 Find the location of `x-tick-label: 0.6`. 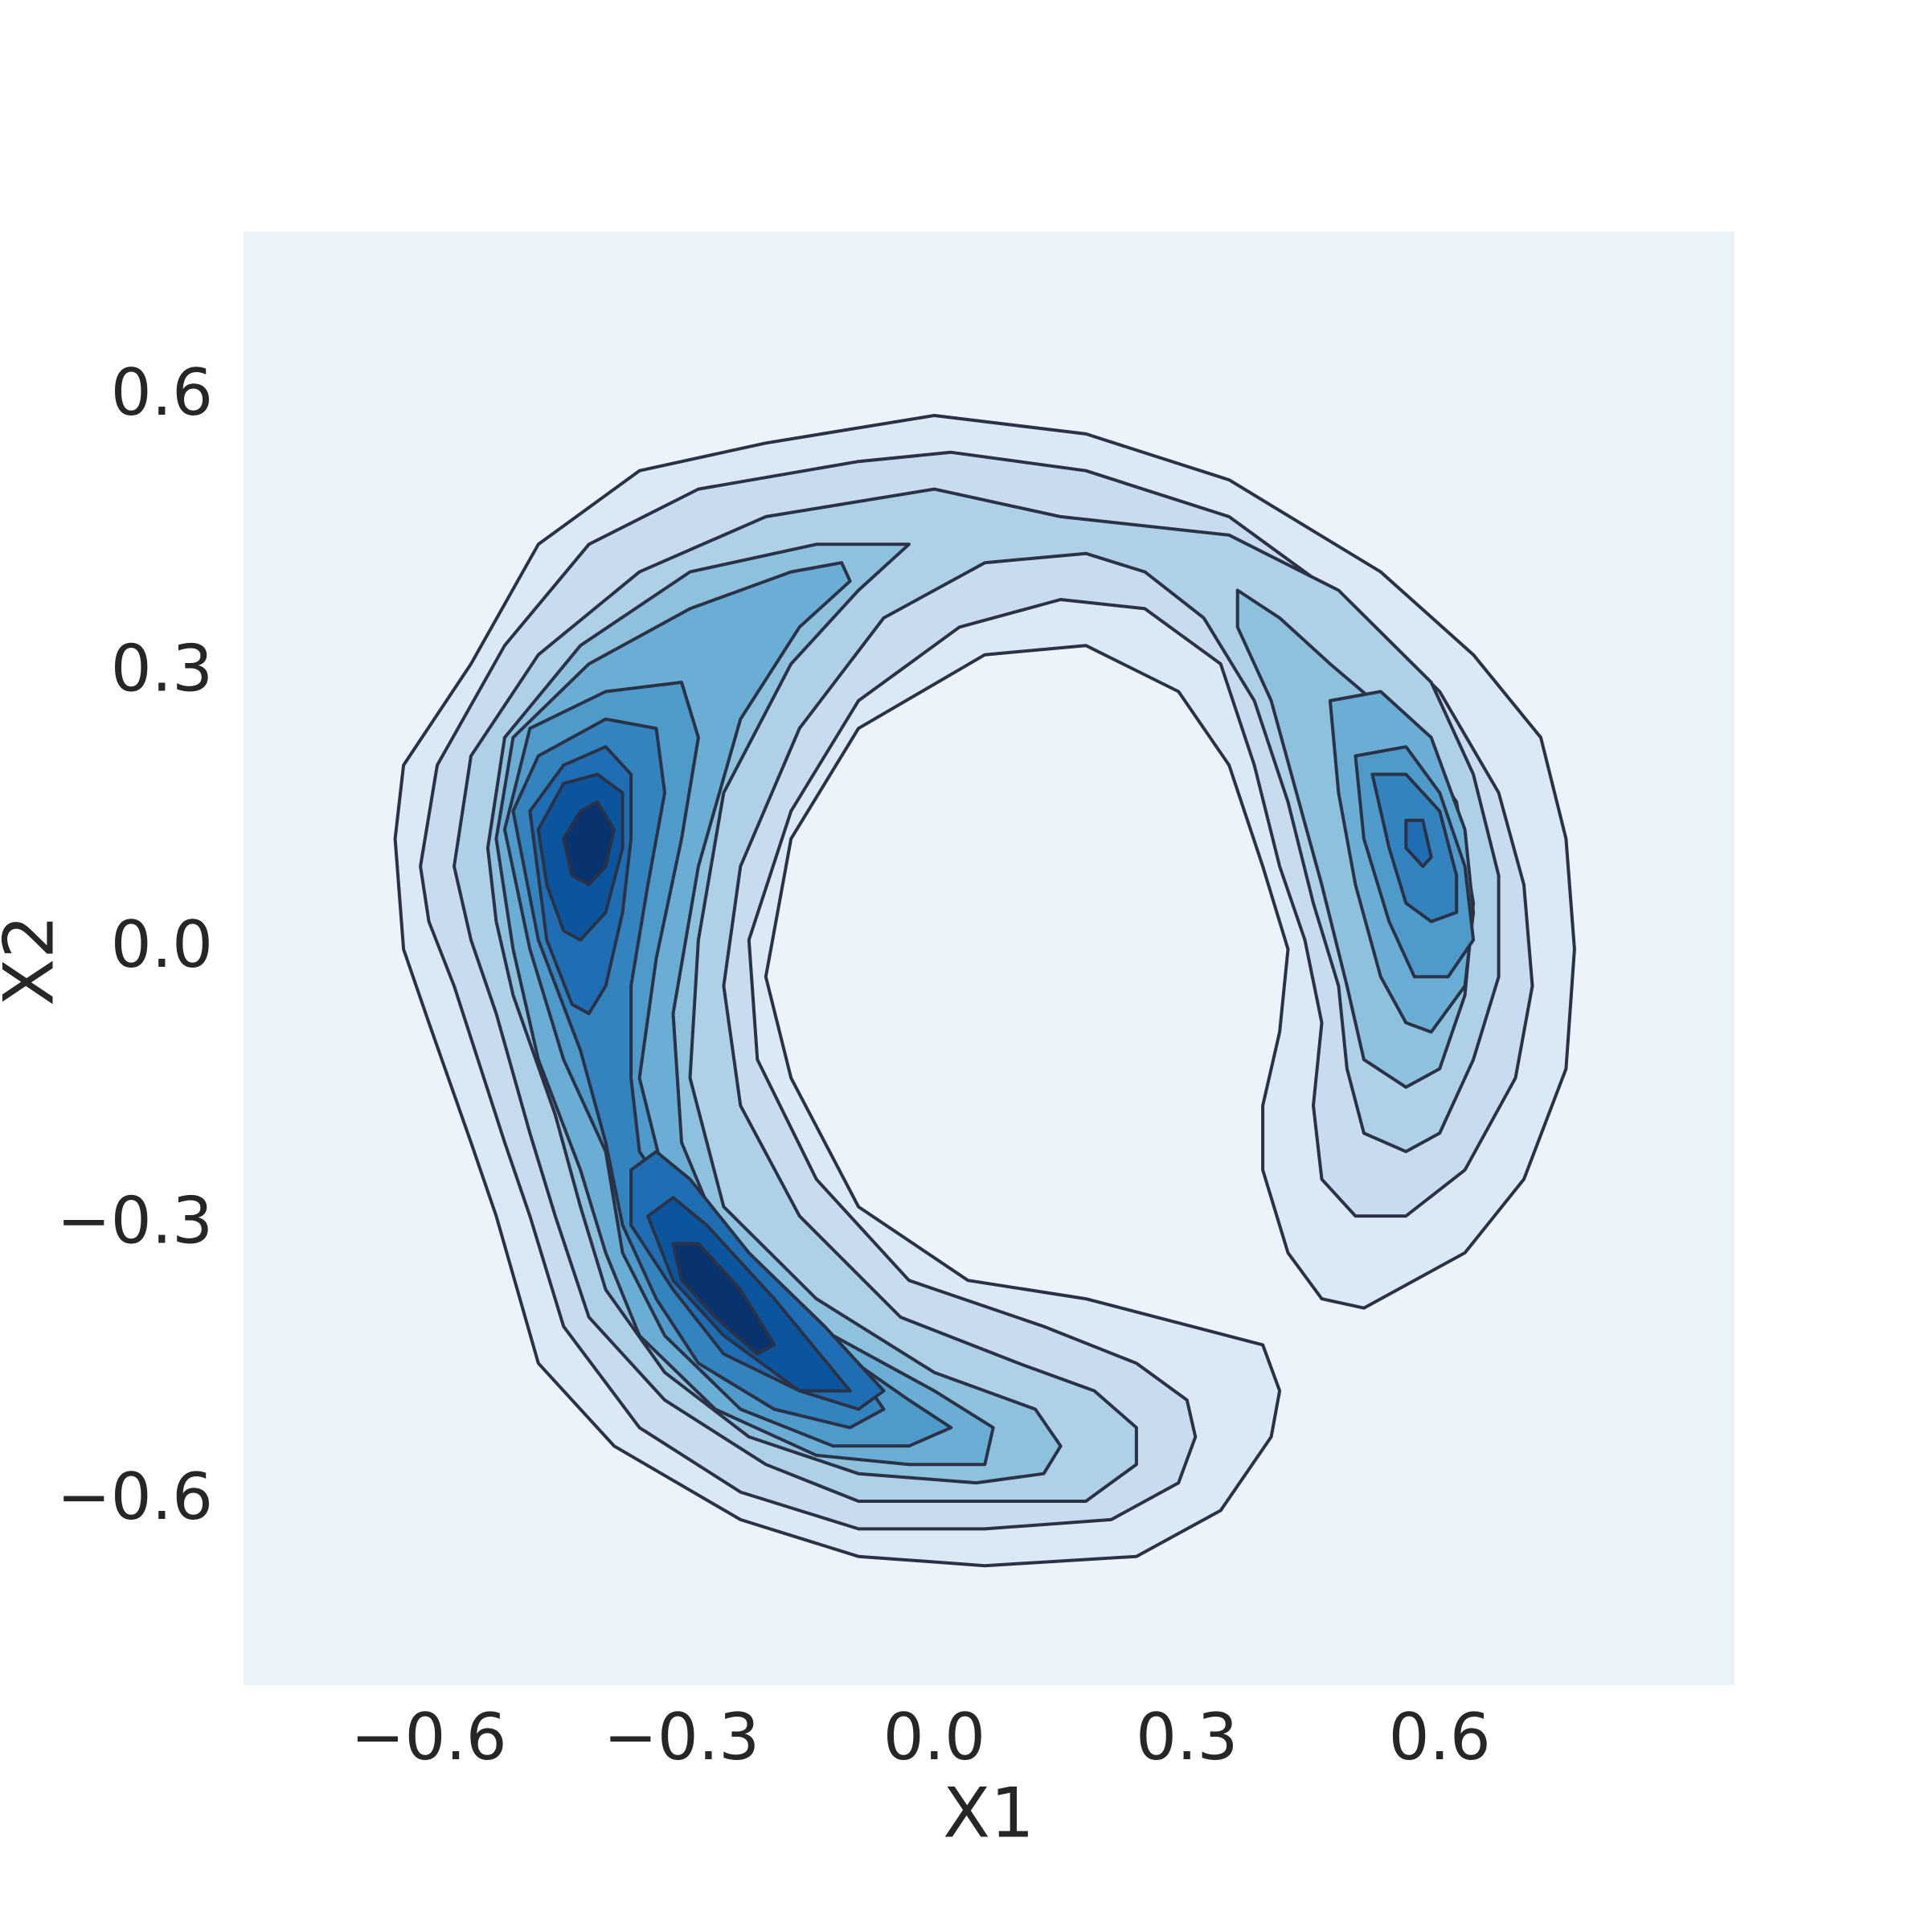

x-tick-label: 0.6 is located at coordinates (1440, 1737).